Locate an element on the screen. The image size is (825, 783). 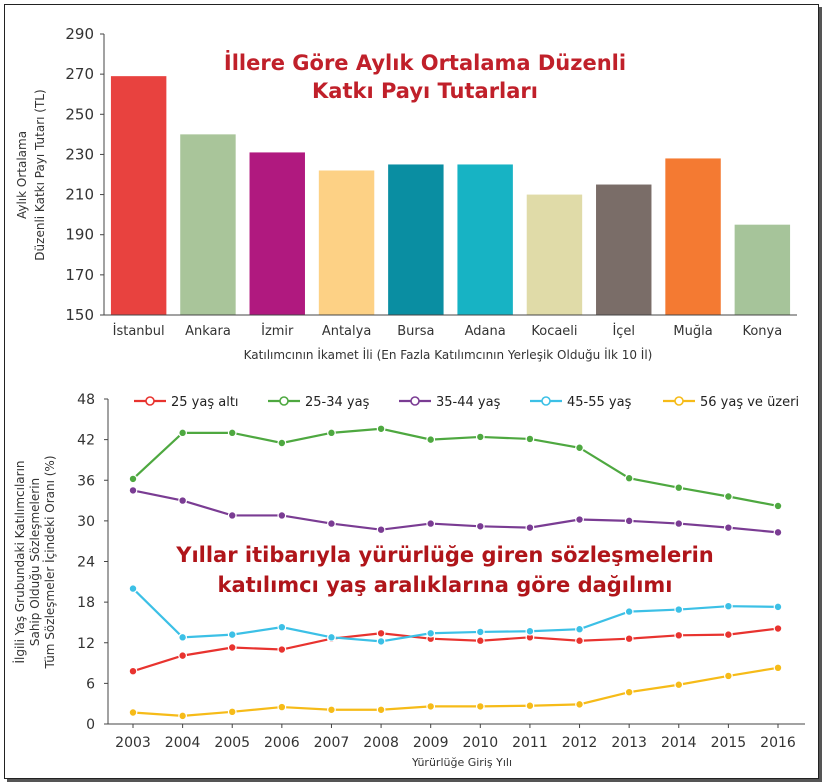
line-x-tick-label: 2005 is located at coordinates (232, 743).